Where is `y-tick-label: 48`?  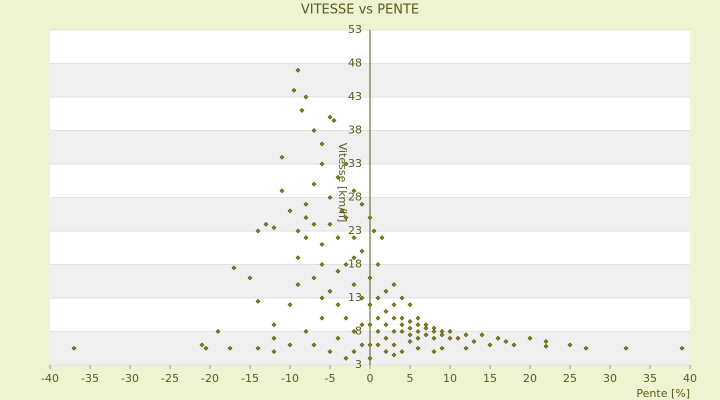
y-tick-label: 48 is located at coordinates (355, 63).